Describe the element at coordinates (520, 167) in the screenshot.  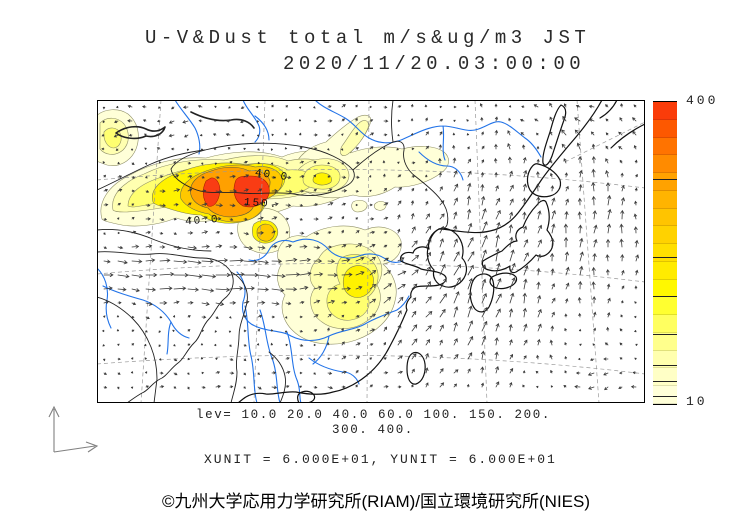
I see `coastline-mainland` at that location.